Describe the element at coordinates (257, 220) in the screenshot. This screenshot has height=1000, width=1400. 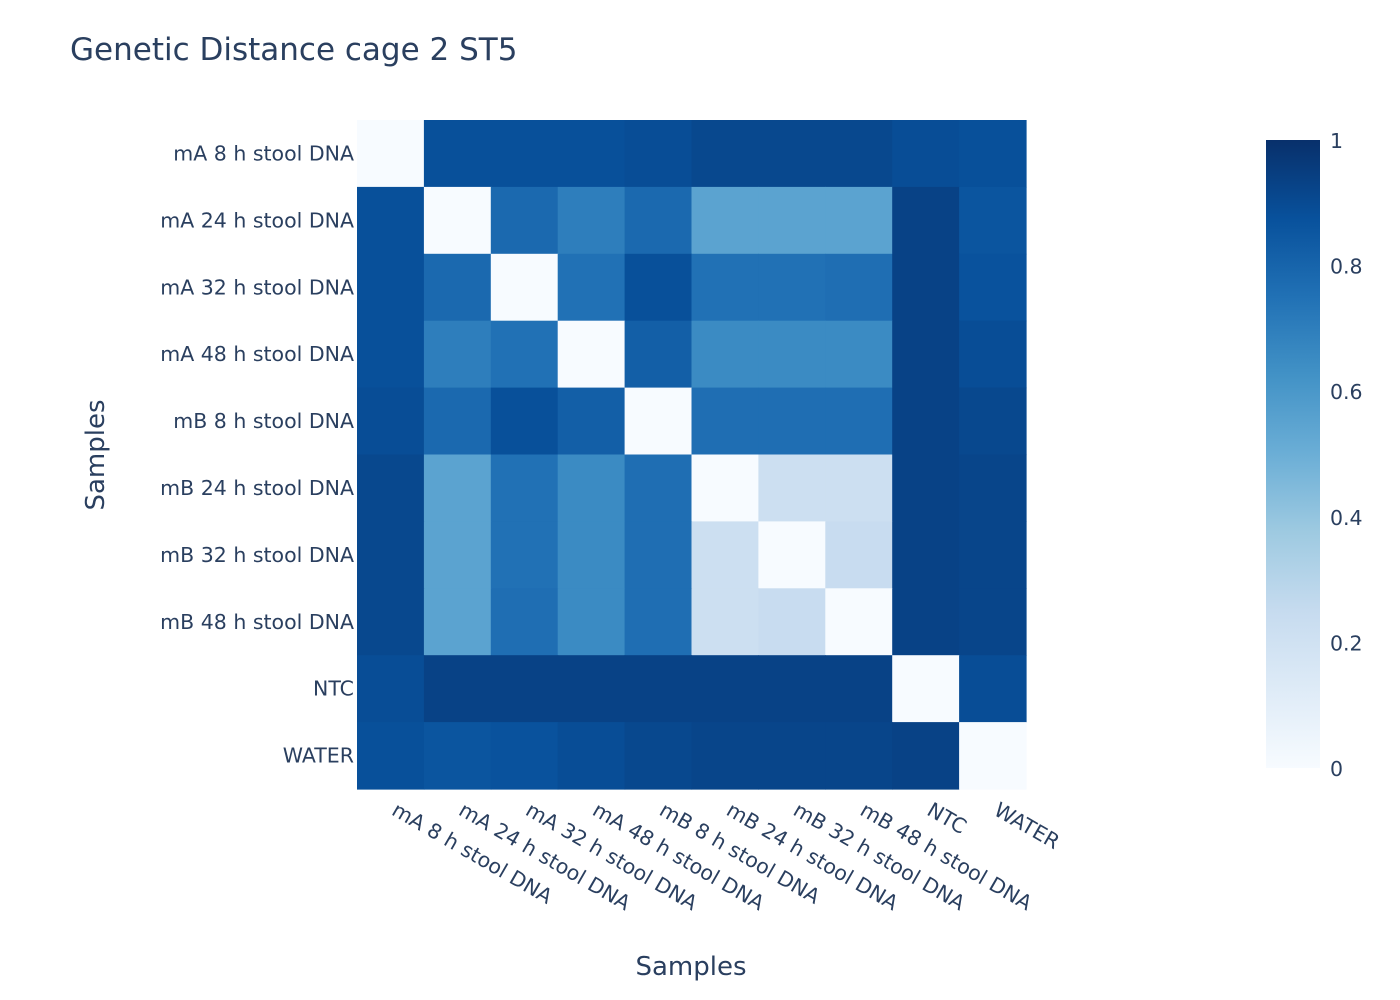
I see `y-tick-label: mA 24 h stool DNA` at that location.